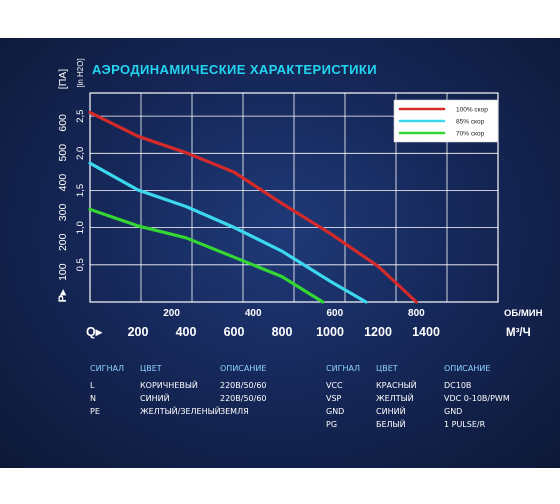 This screenshot has height=504, width=560. Describe the element at coordinates (465, 424) in the screenshot. I see `table-cell: 1 PULSE/R` at that location.